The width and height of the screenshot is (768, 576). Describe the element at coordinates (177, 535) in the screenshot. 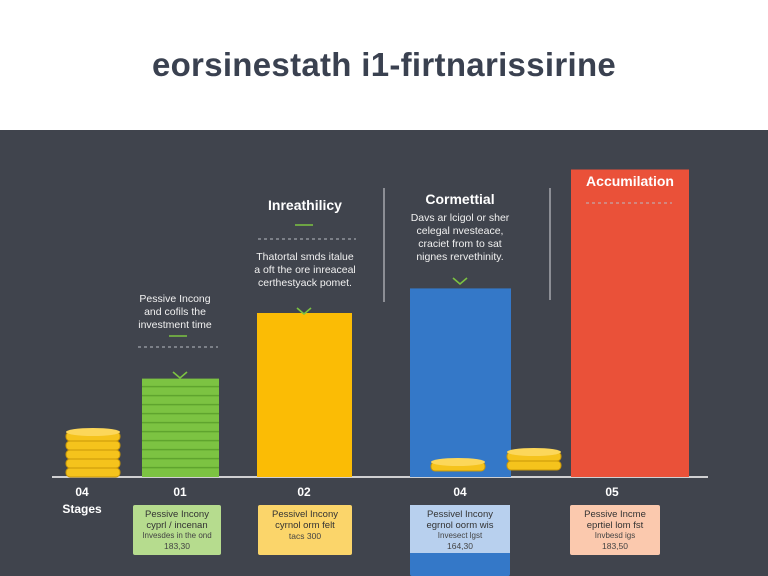

I see `stage-card-1-line-3: Invesdes in the ond` at that location.